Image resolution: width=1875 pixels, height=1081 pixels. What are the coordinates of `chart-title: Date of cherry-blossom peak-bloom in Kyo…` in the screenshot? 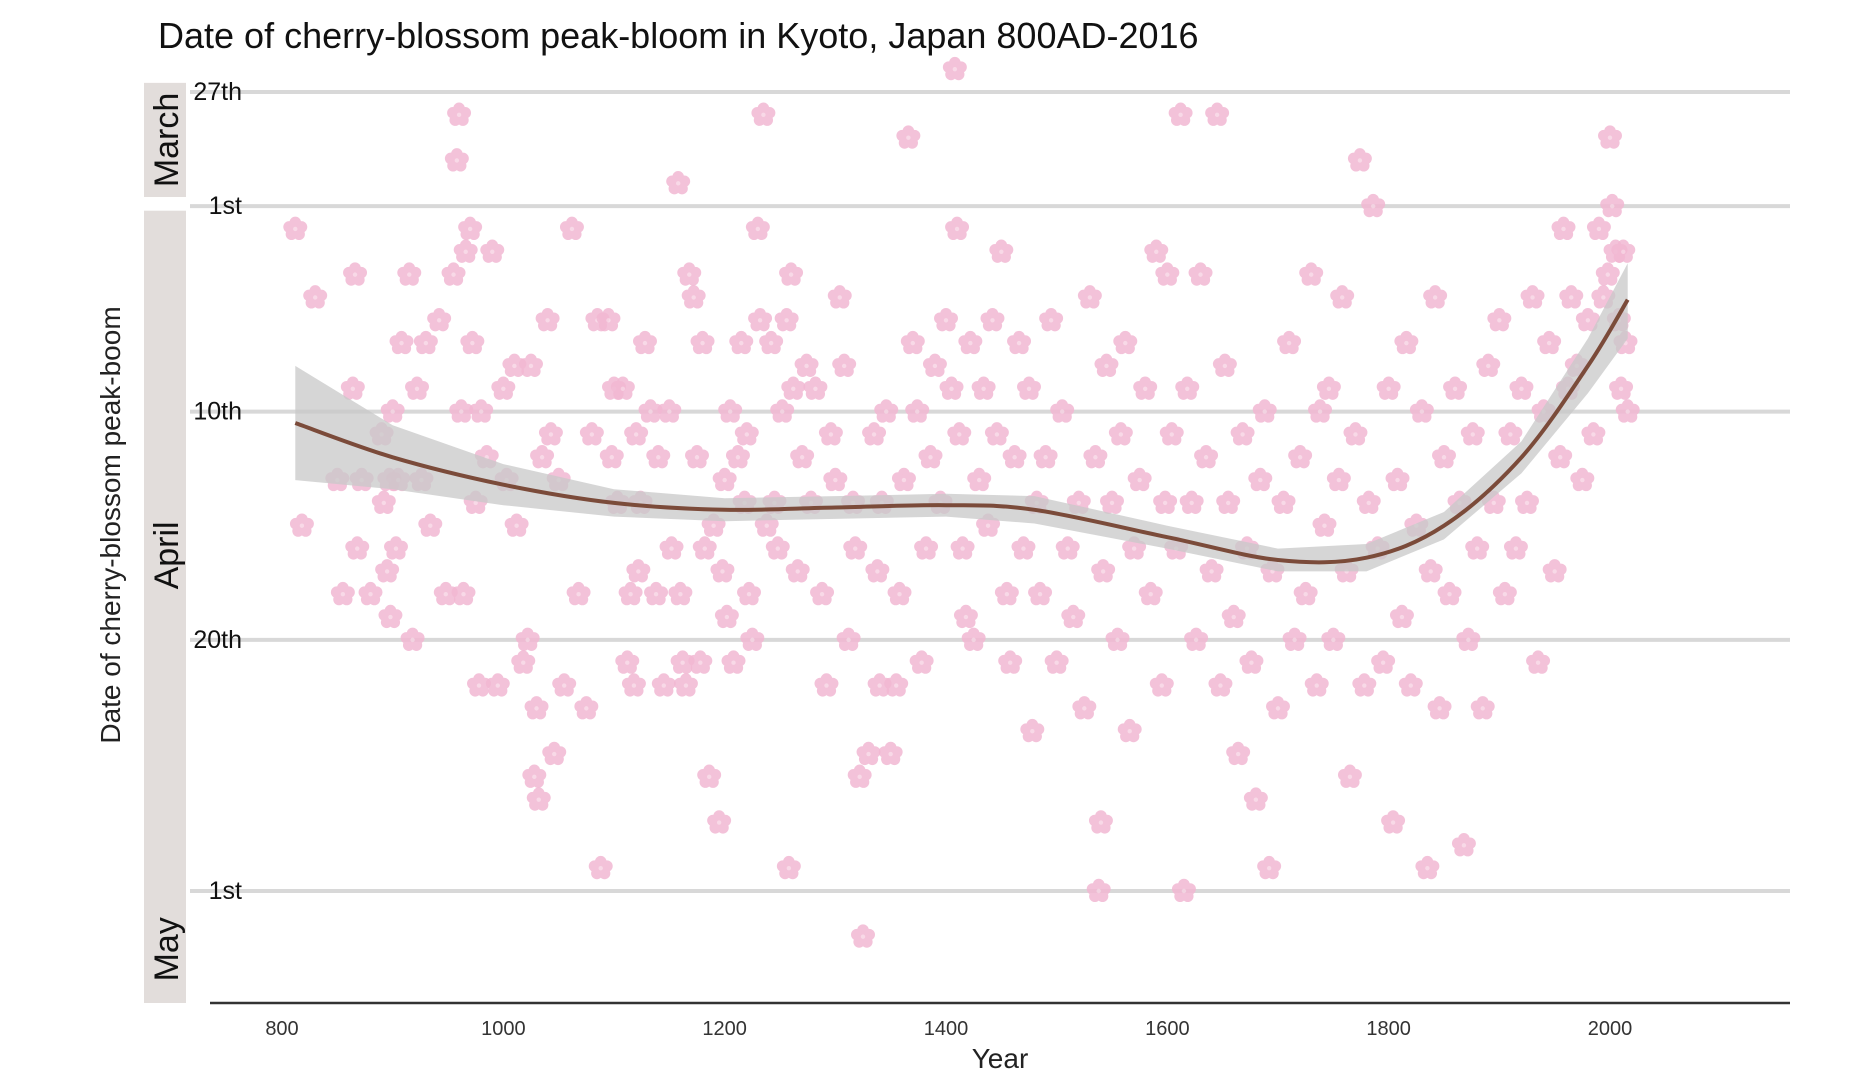 It's located at (678, 35).